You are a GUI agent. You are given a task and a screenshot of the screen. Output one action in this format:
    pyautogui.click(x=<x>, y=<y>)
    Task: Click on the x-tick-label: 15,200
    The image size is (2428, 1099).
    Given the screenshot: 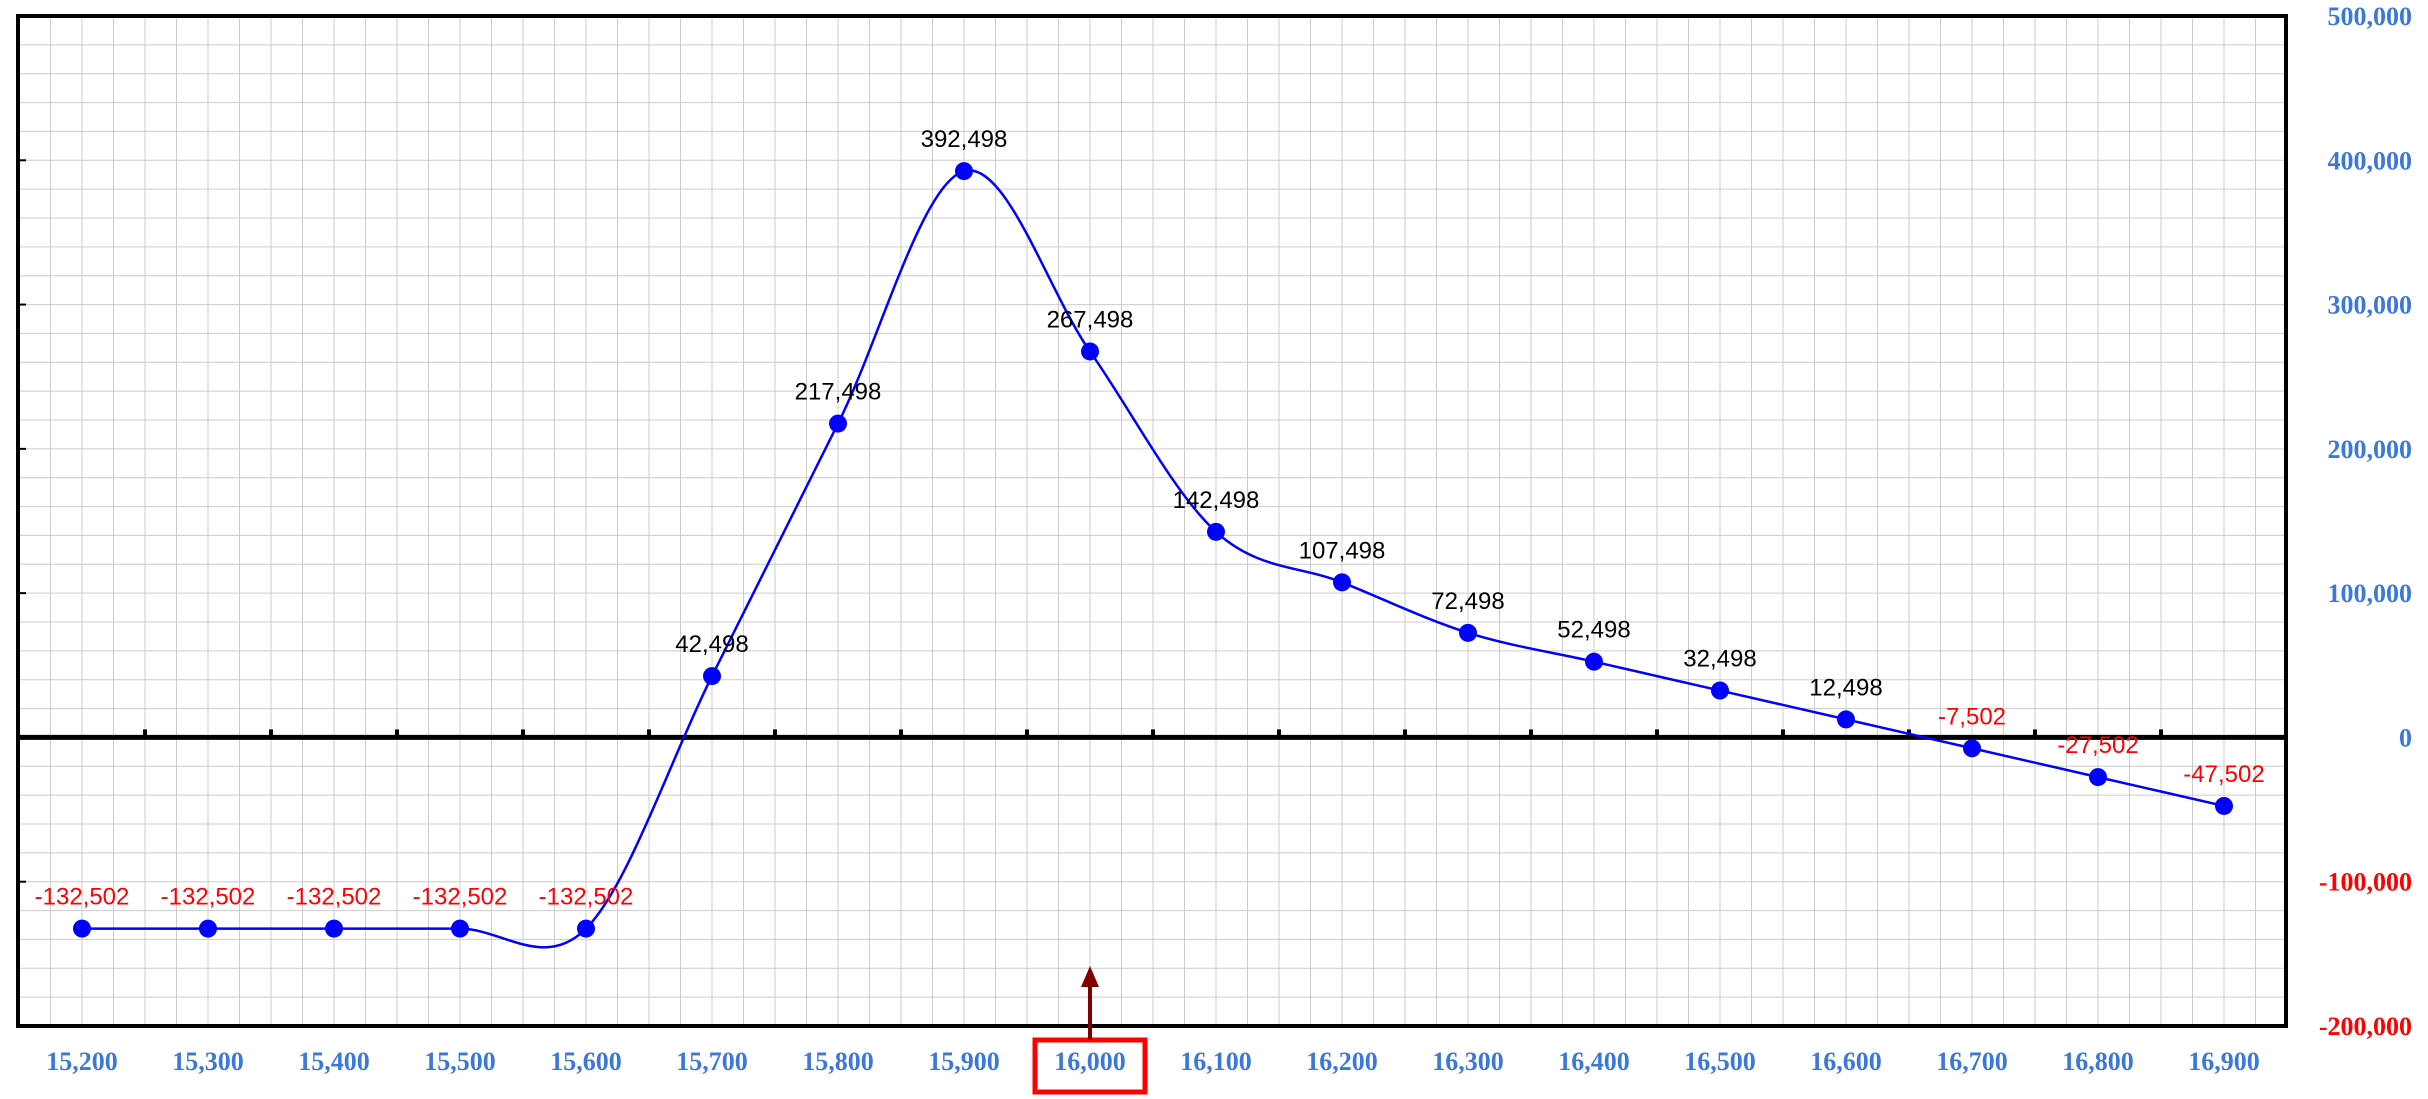 What is the action you would take?
    pyautogui.click(x=82, y=1061)
    